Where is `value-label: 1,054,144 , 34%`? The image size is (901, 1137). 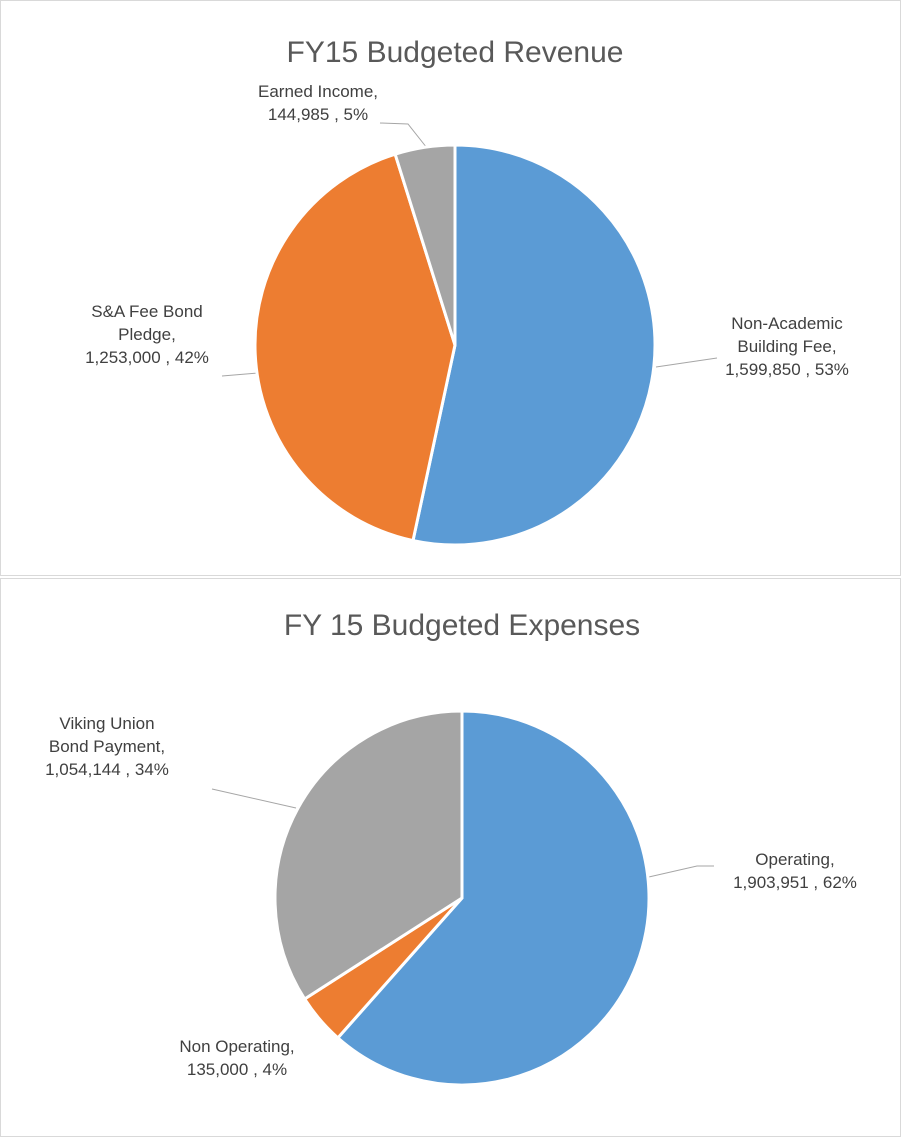 value-label: 1,054,144 , 34% is located at coordinates (107, 769).